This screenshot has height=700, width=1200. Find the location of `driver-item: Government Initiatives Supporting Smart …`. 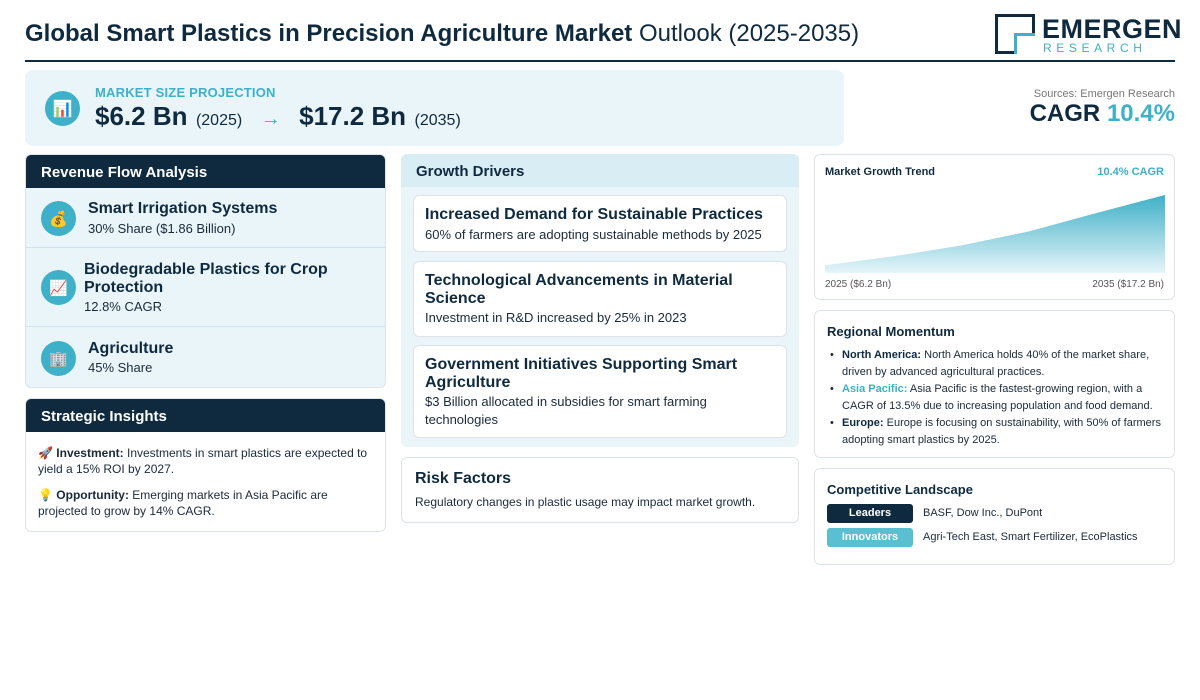

driver-item: Government Initiatives Supporting Smart … is located at coordinates (600, 391).